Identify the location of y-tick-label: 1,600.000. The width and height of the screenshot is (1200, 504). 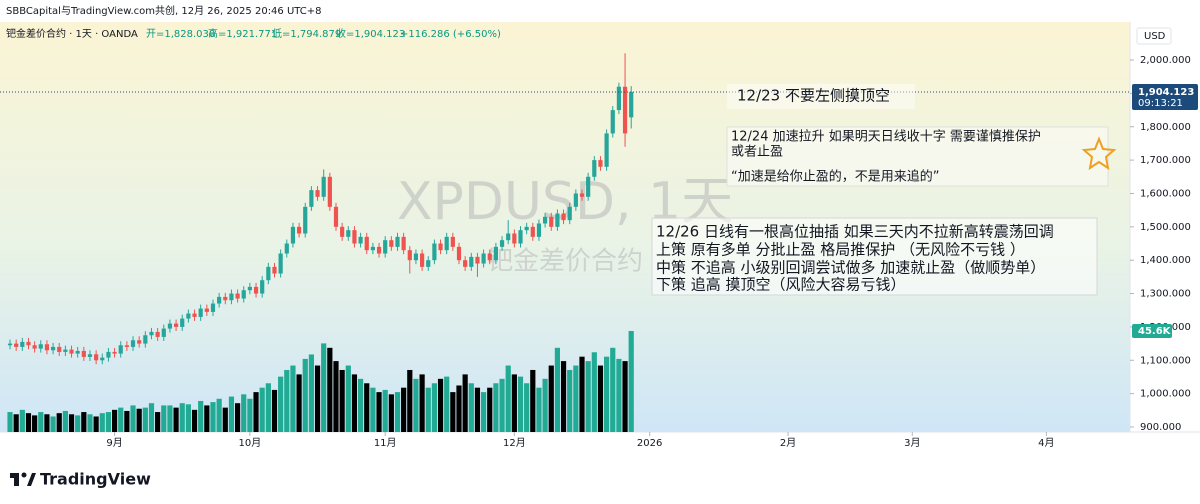
(1165, 193).